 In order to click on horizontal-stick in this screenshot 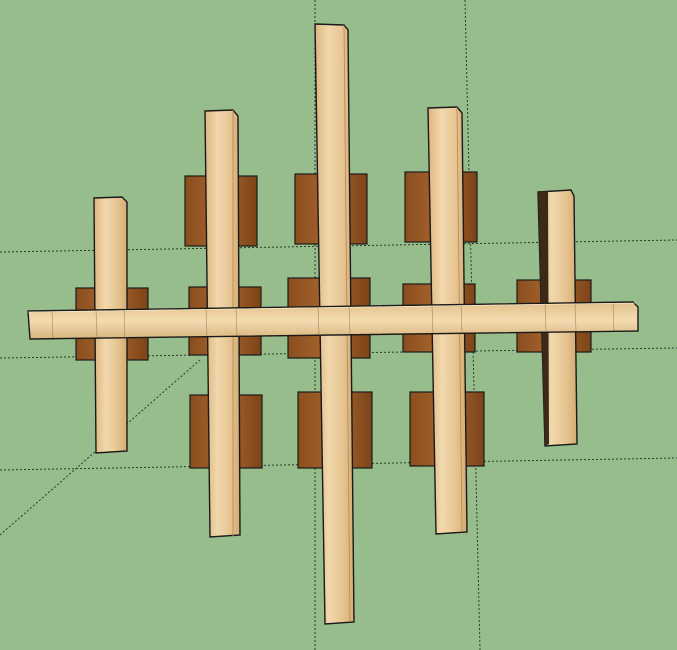, I will do `click(333, 320)`.